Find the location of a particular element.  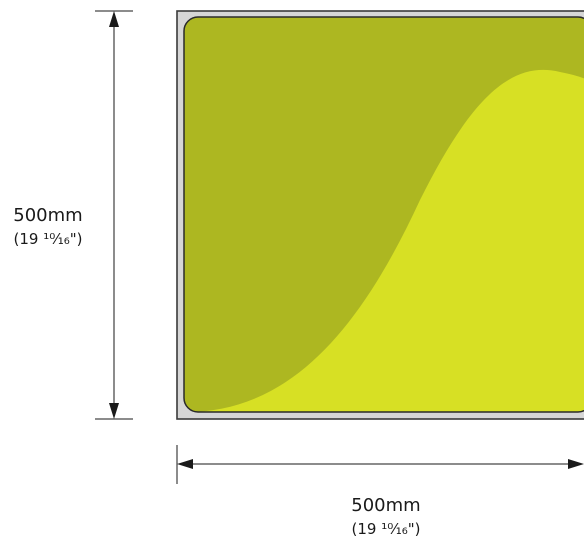

height-arrow-top is located at coordinates (114, 19).